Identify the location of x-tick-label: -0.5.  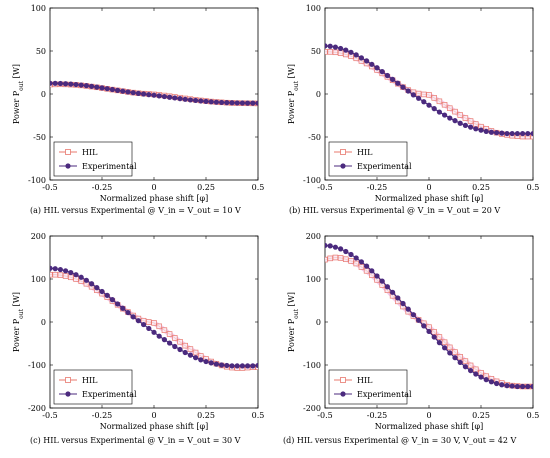
(324, 187).